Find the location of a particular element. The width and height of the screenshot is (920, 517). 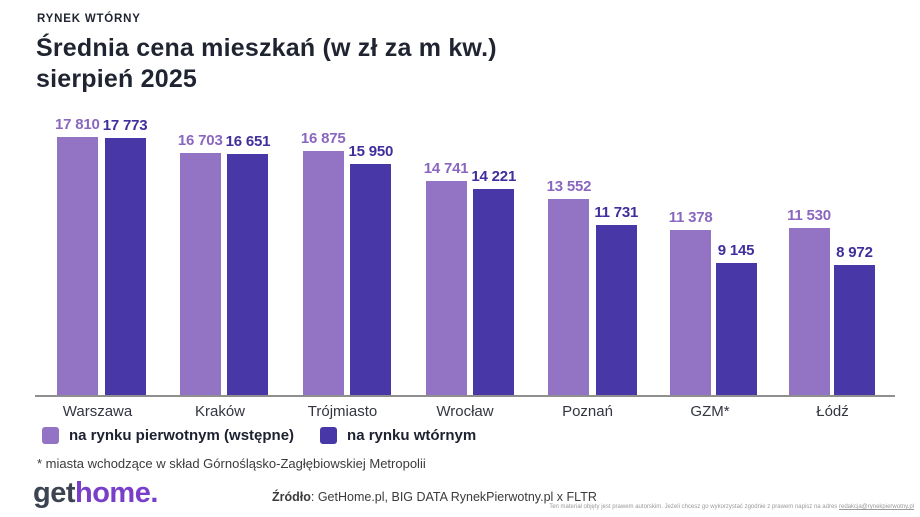

bar-group: 16 703 16 651 is located at coordinates (224, 263).